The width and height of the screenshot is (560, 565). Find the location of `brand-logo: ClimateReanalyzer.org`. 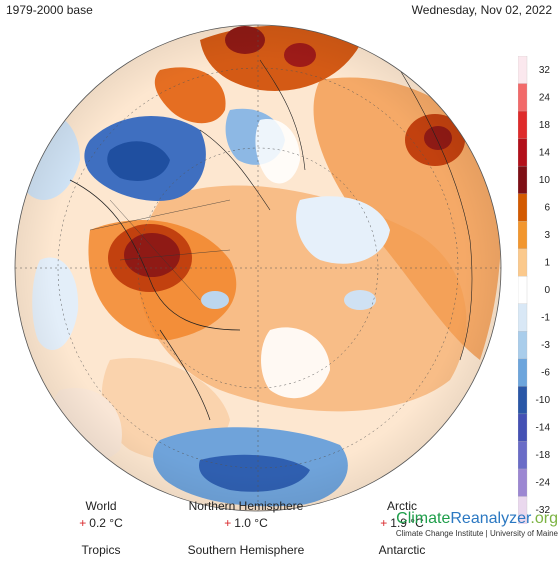

brand-logo: ClimateReanalyzer.org is located at coordinates (471, 519).